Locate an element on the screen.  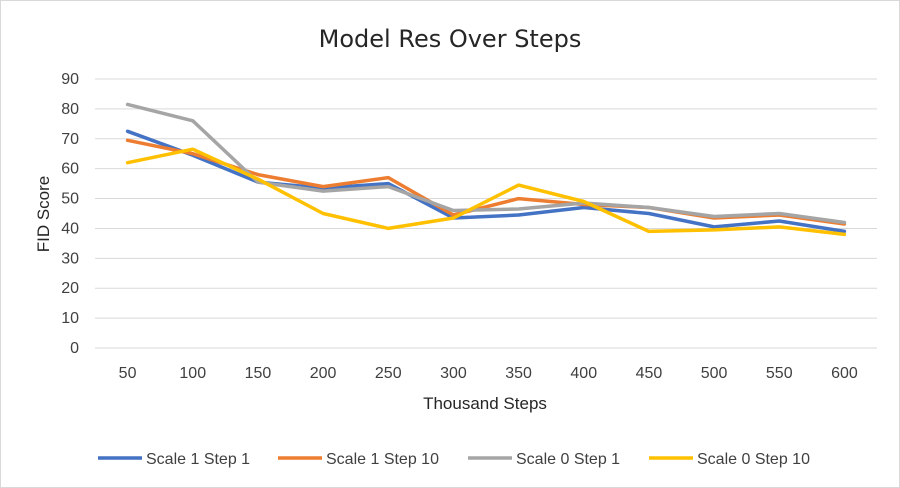
y-axis-label: FID Score is located at coordinates (43, 214).